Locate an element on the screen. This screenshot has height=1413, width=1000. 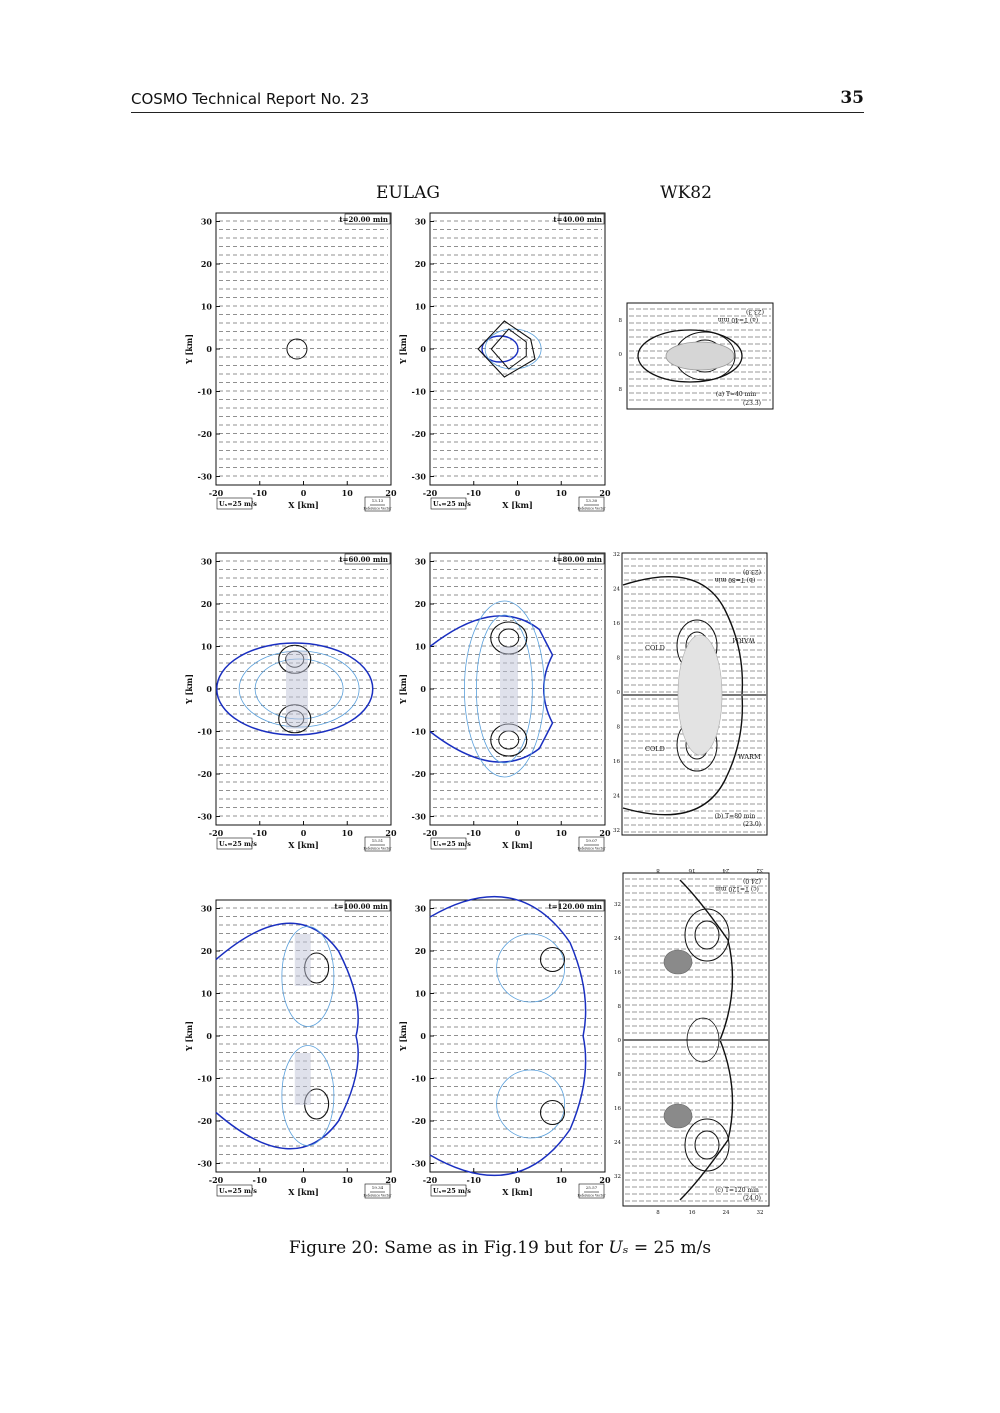
wk-ref-label-mirrored: (24.0) is located at coordinates (752, 880).